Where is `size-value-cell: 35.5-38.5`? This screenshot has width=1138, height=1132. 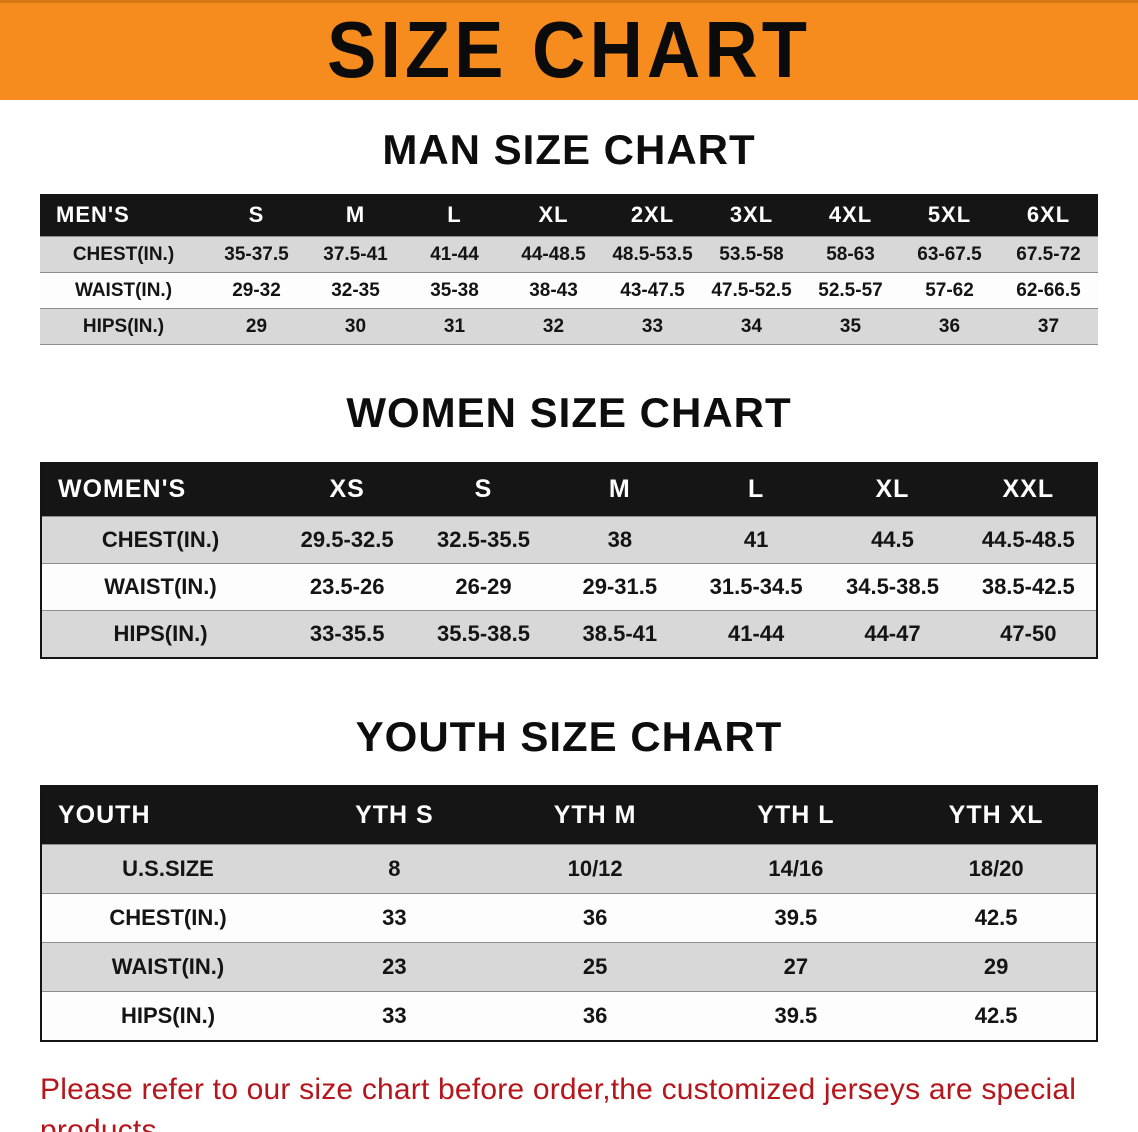 size-value-cell: 35.5-38.5 is located at coordinates (483, 633).